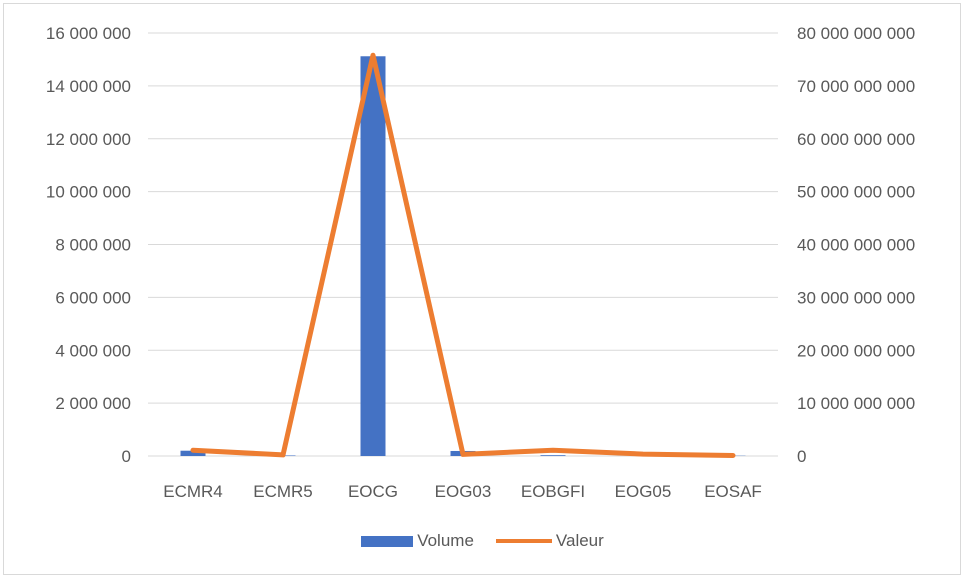  What do you see at coordinates (373, 491) in the screenshot?
I see `x-tick-label: EOCG` at bounding box center [373, 491].